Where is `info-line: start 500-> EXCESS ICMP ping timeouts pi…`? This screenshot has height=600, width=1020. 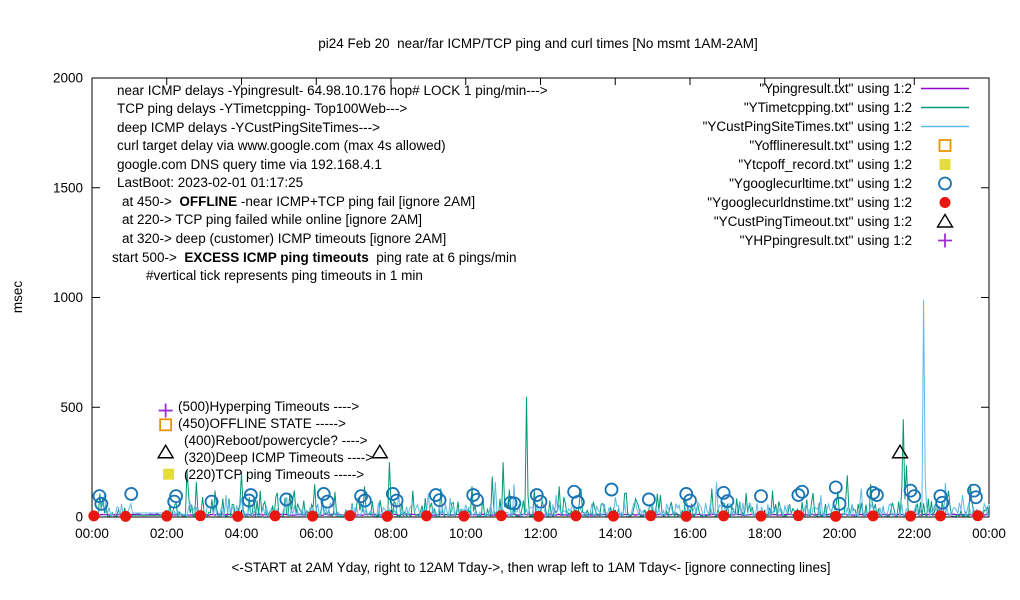
info-line: start 500-> EXCESS ICMP ping timeouts pi… is located at coordinates (314, 257).